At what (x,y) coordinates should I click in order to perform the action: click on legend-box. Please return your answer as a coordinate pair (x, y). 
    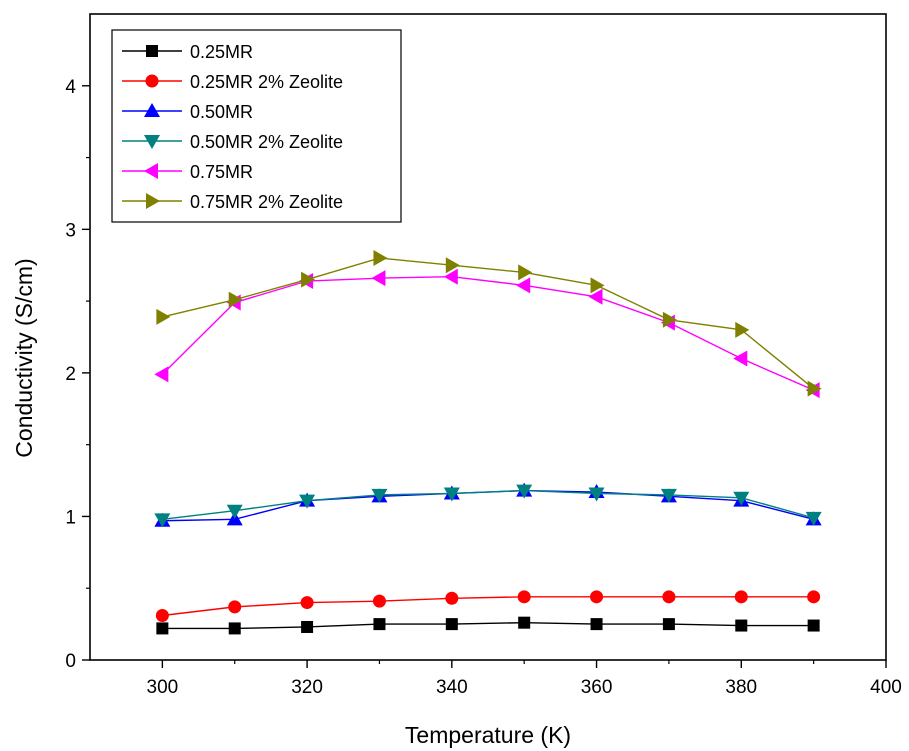
    Looking at the image, I should click on (256, 126).